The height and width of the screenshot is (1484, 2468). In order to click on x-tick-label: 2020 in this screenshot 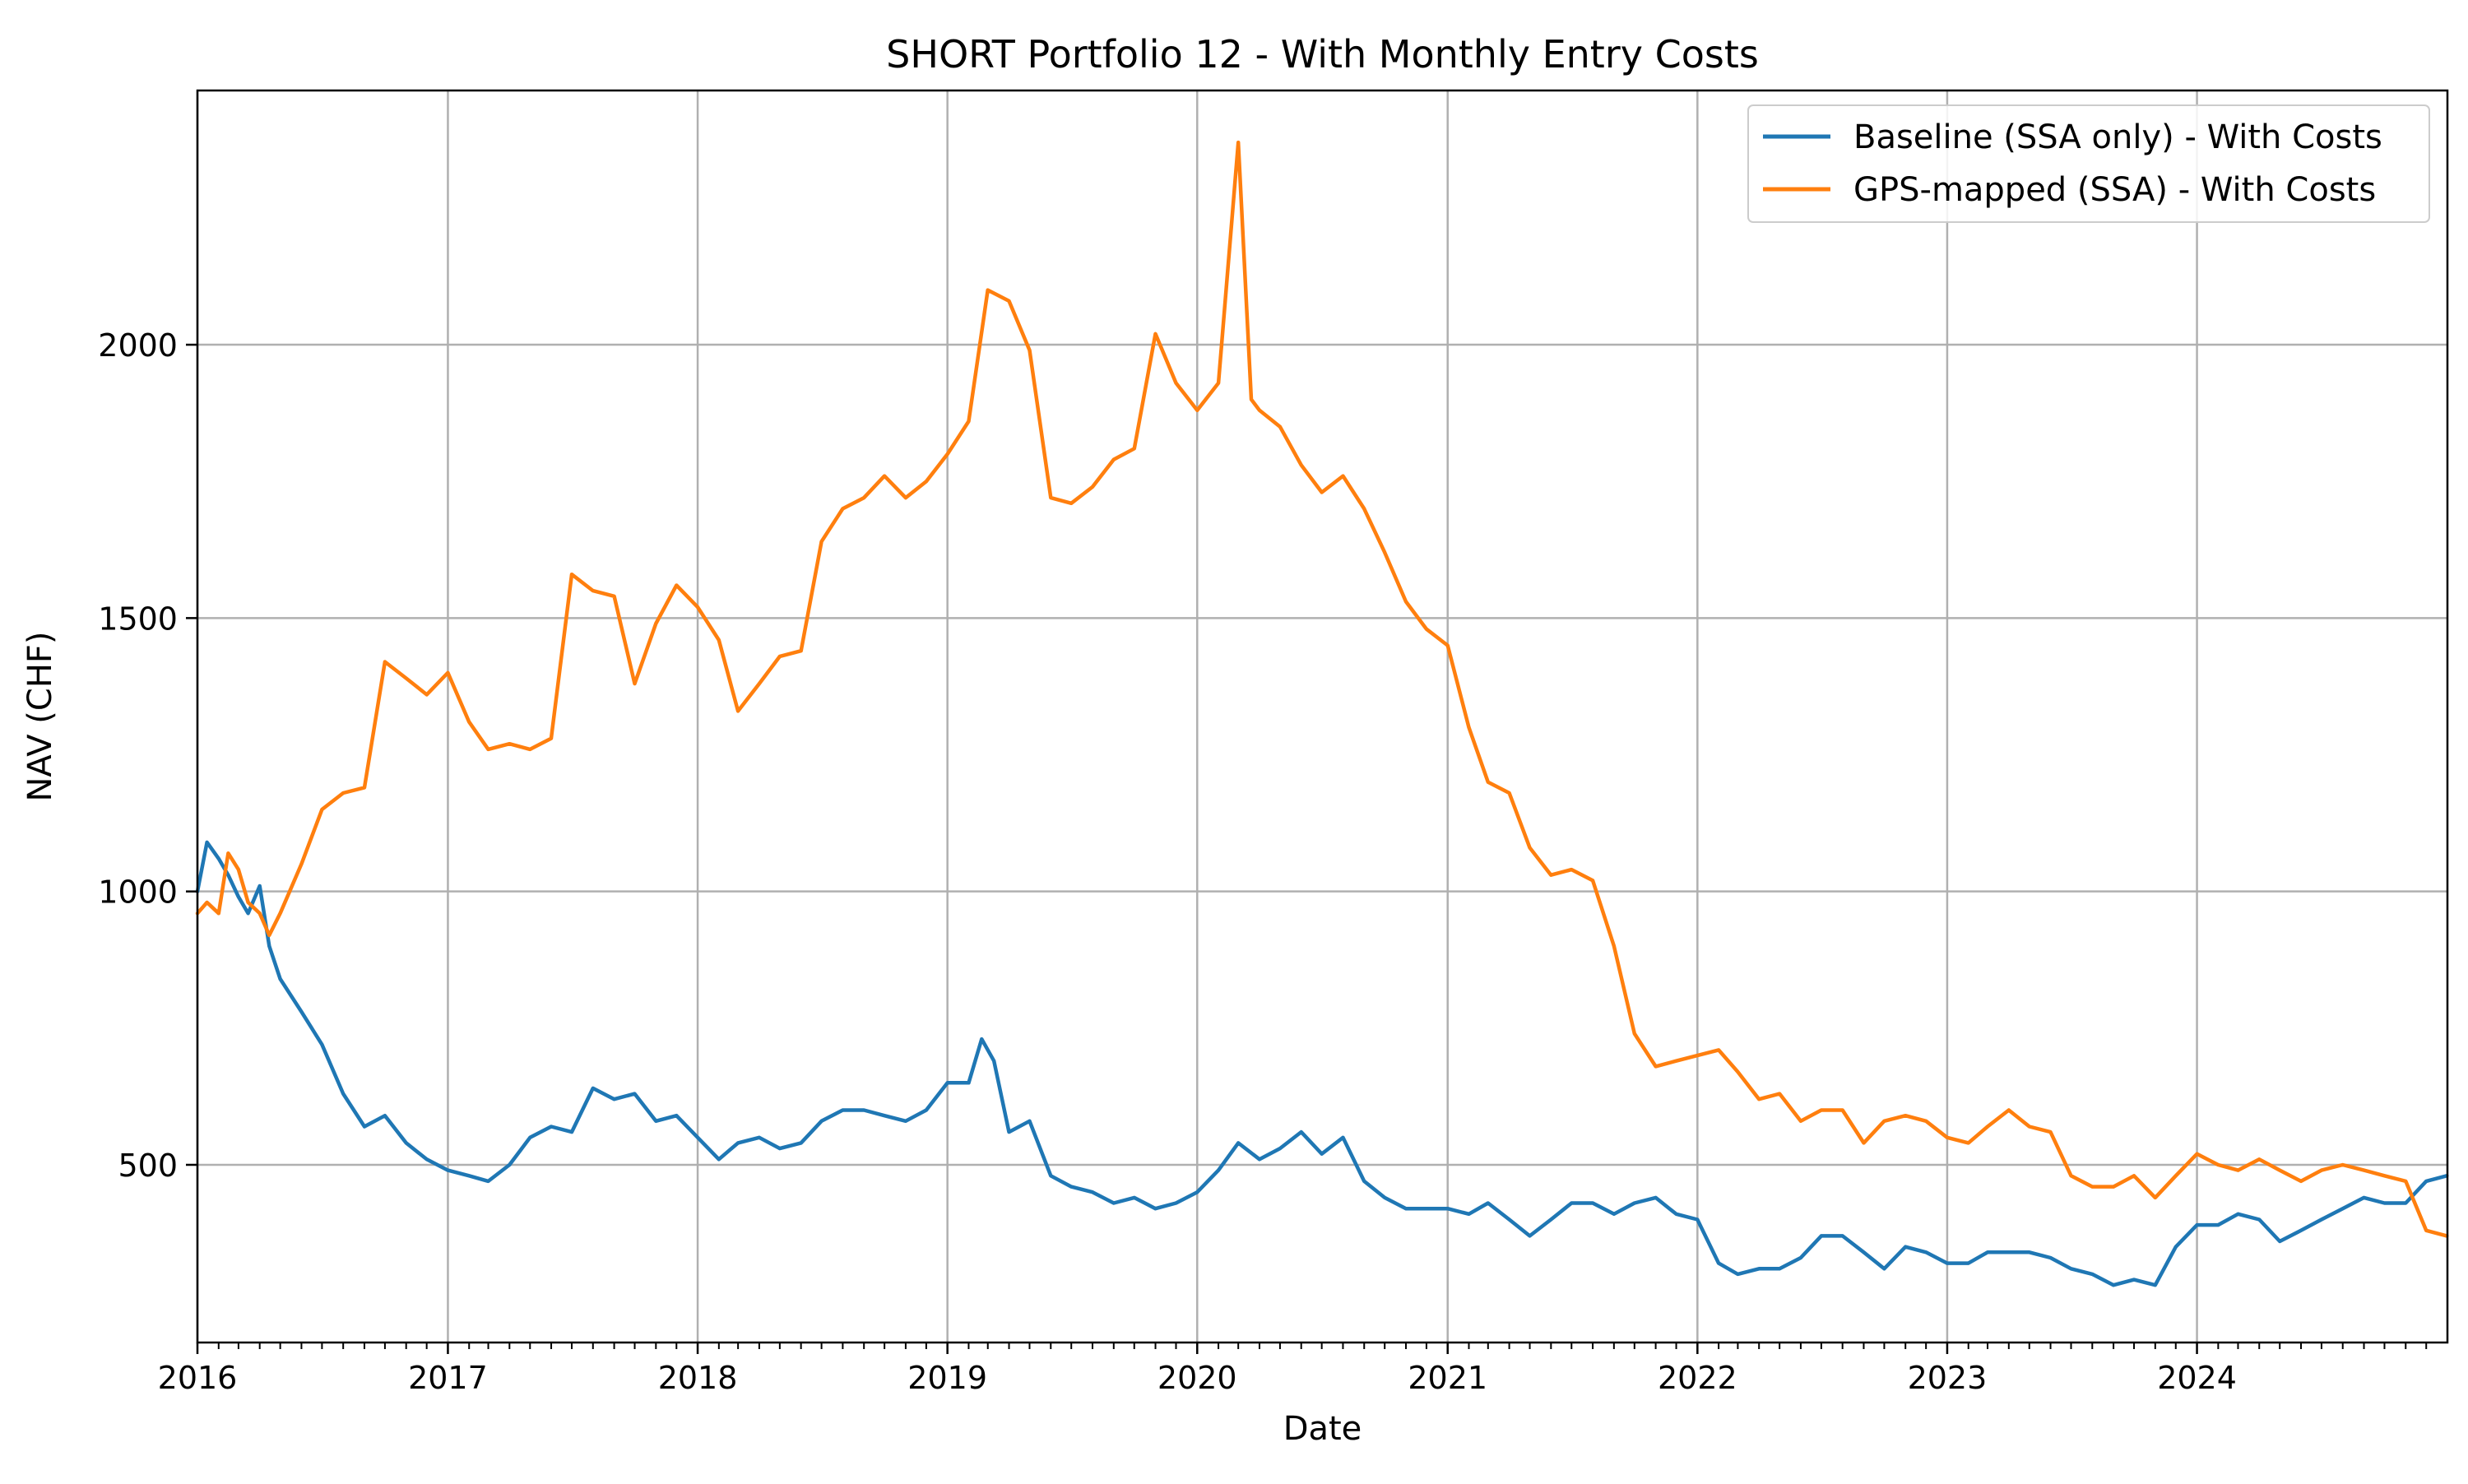, I will do `click(1197, 1378)`.